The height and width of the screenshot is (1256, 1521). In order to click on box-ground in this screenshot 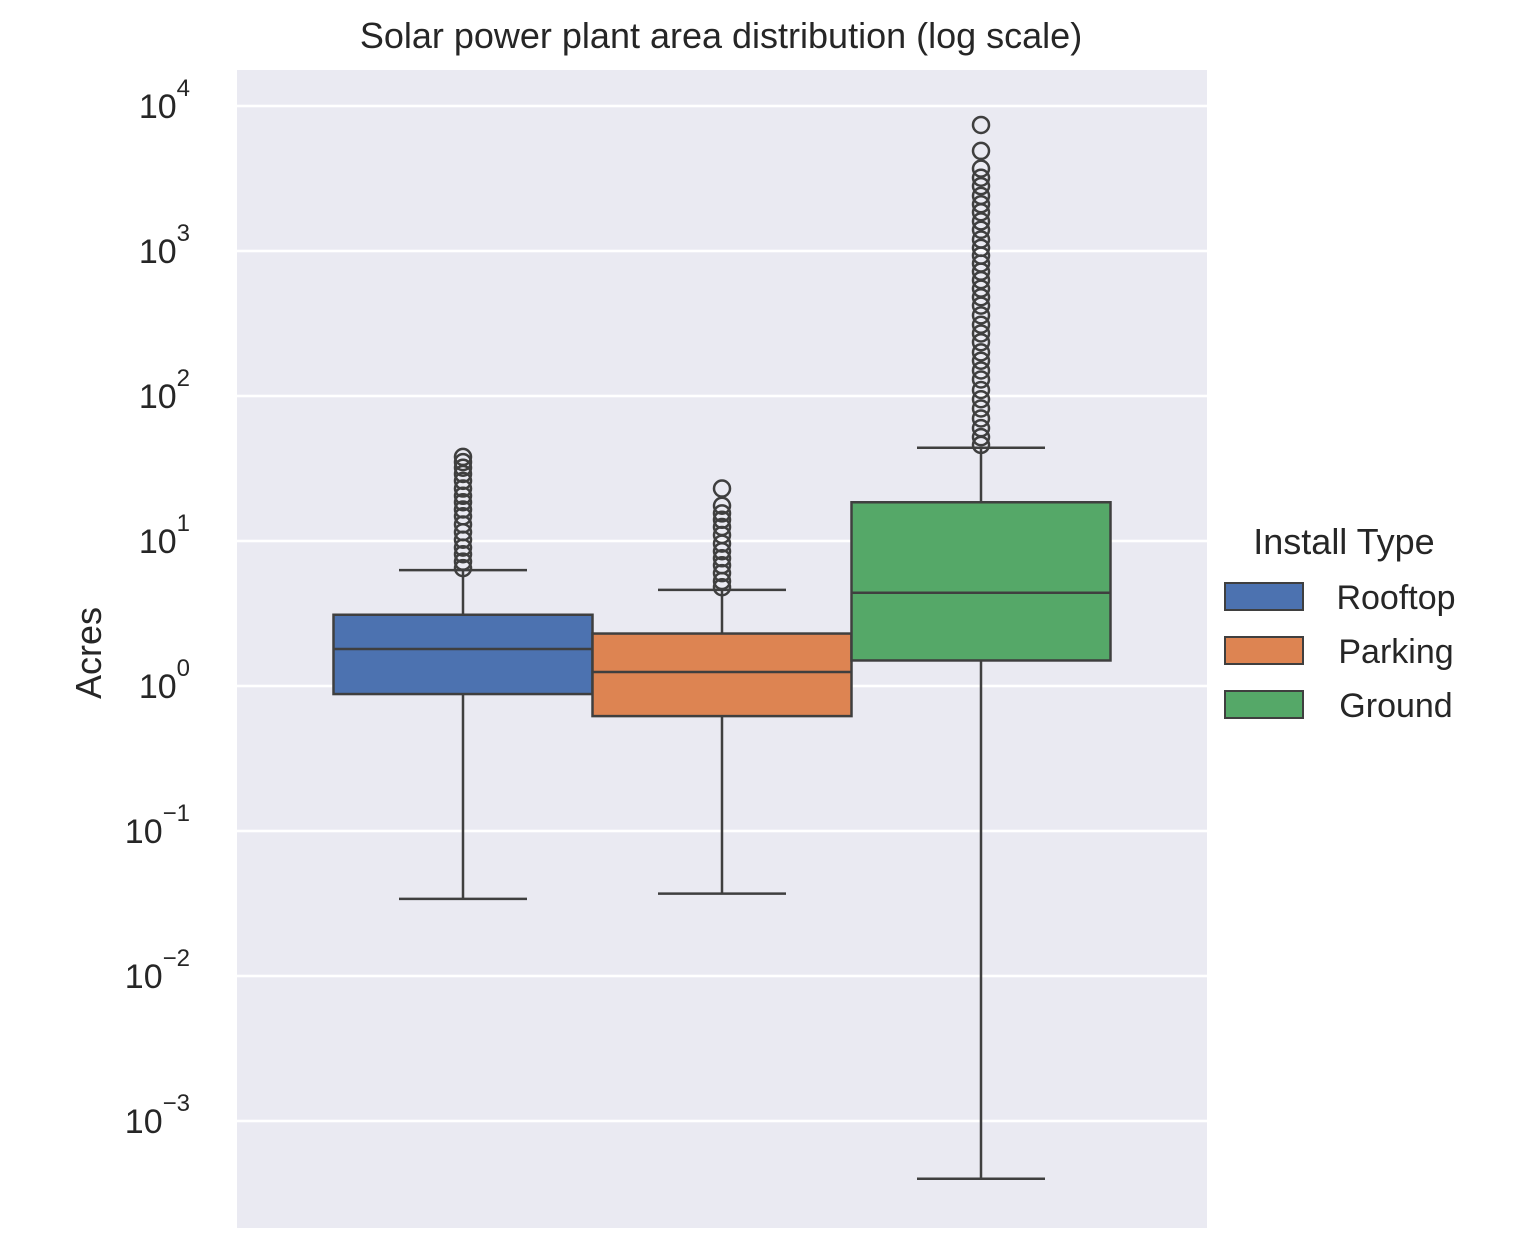, I will do `click(981, 647)`.